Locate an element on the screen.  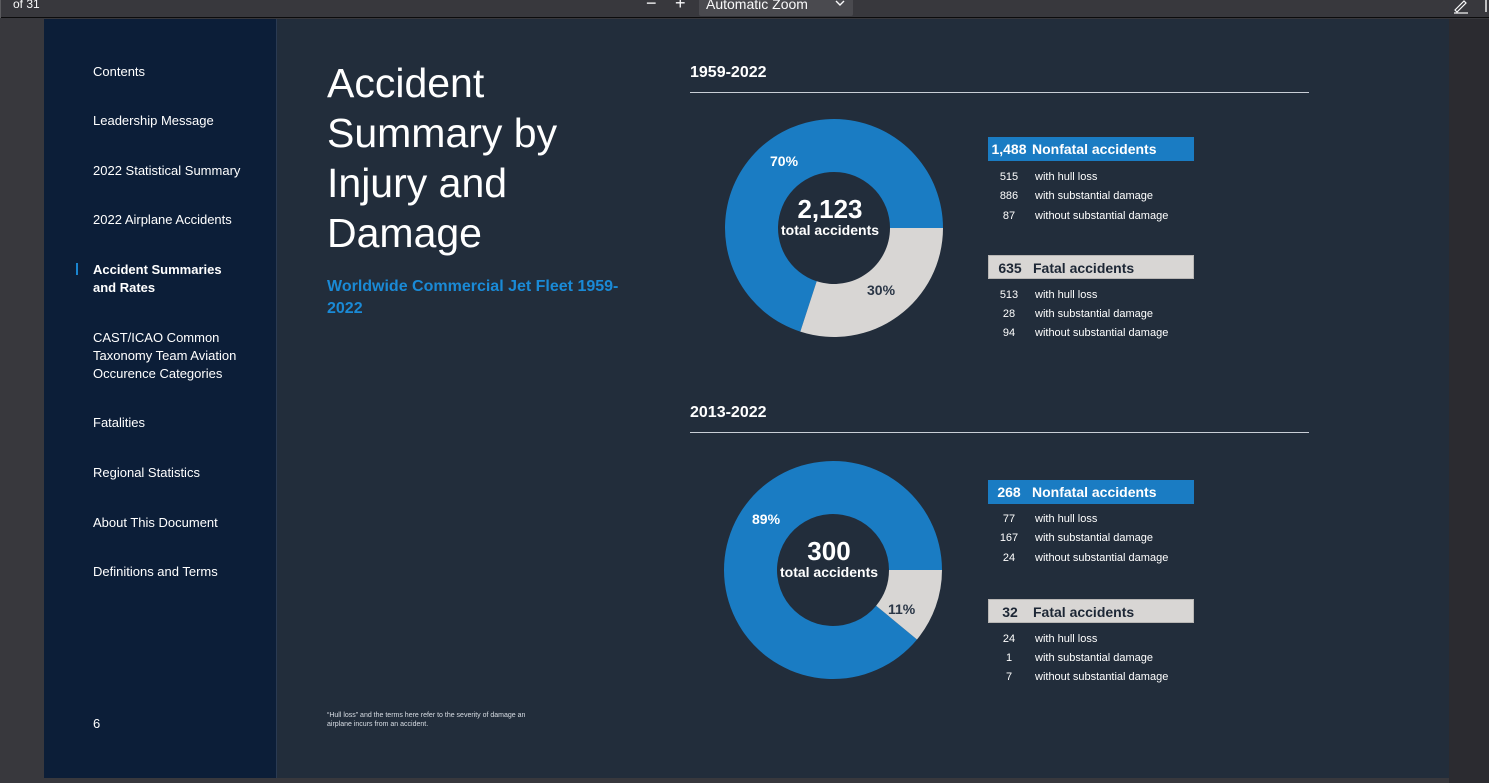
breakdown-row: 87 without substantial damage is located at coordinates (1108, 216).